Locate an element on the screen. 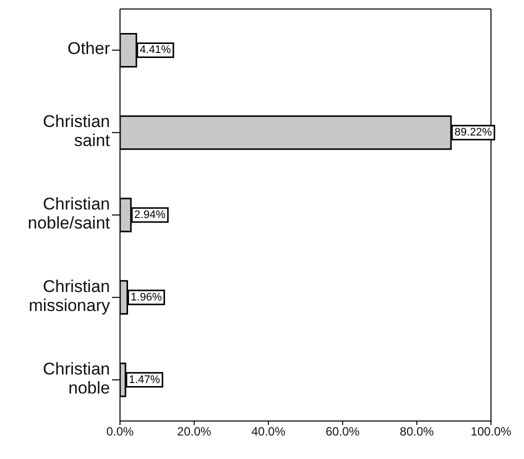 The height and width of the screenshot is (459, 524). x-tick-label: 20.0% is located at coordinates (194, 431).